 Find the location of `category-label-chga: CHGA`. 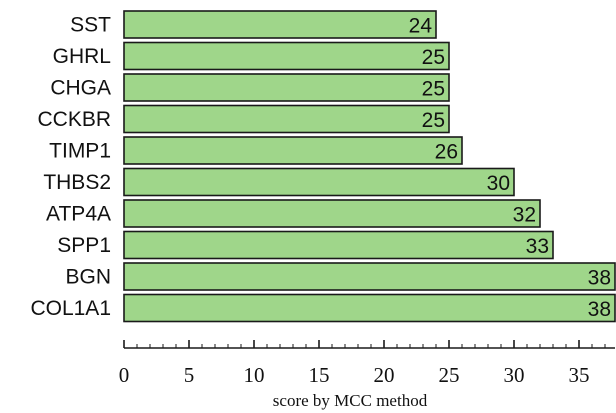

category-label-chga: CHGA is located at coordinates (80, 88).